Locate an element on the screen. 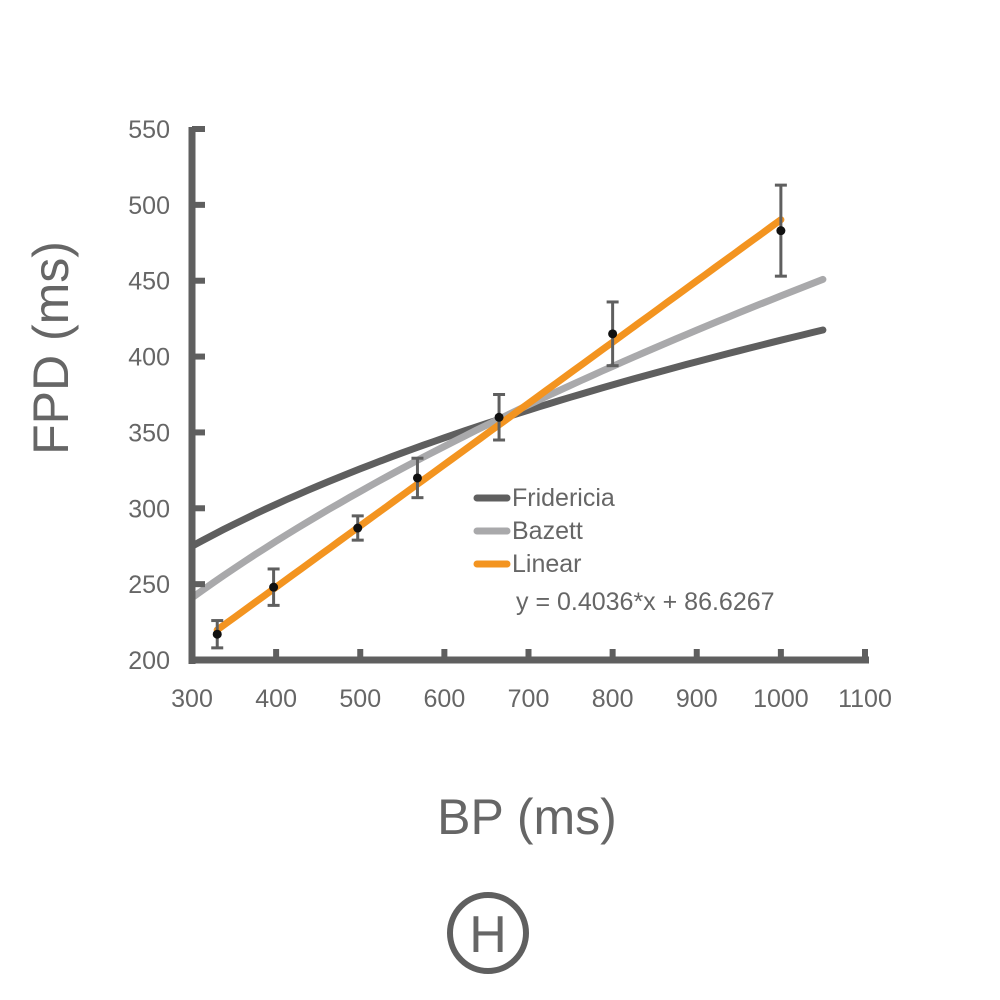 The height and width of the screenshot is (1000, 1000). series-line-fridericia is located at coordinates (507, 438).